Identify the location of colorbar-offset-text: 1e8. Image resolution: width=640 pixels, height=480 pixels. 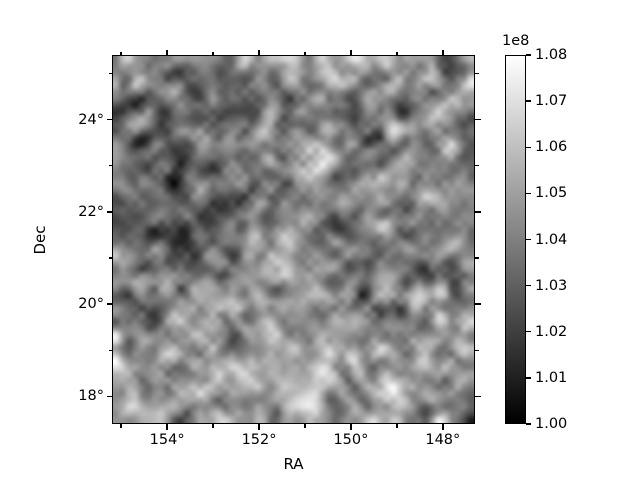
(516, 41).